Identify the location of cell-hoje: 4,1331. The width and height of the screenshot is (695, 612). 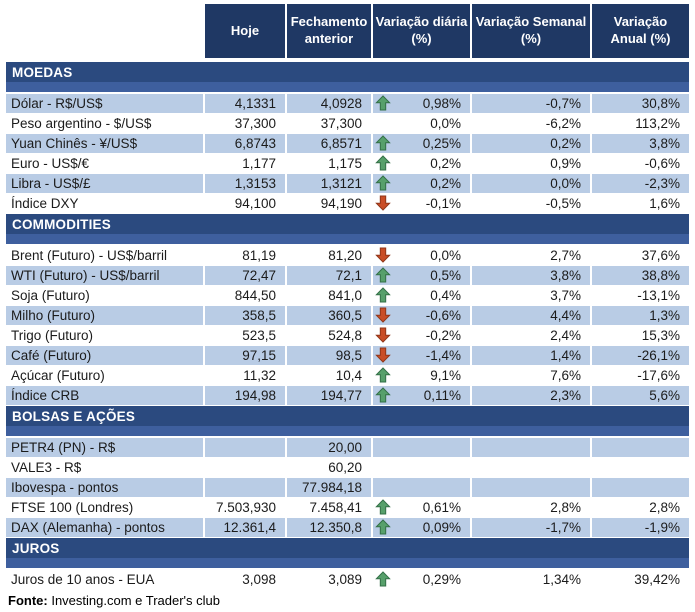
(245, 103).